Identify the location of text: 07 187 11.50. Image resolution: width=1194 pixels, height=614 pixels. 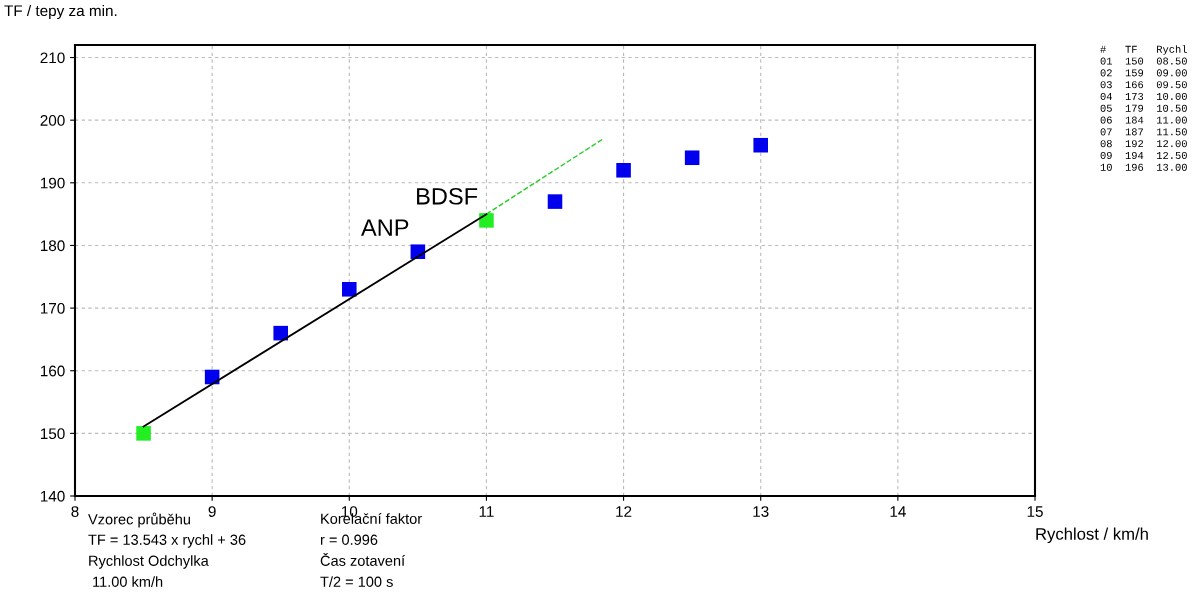
(1143, 132).